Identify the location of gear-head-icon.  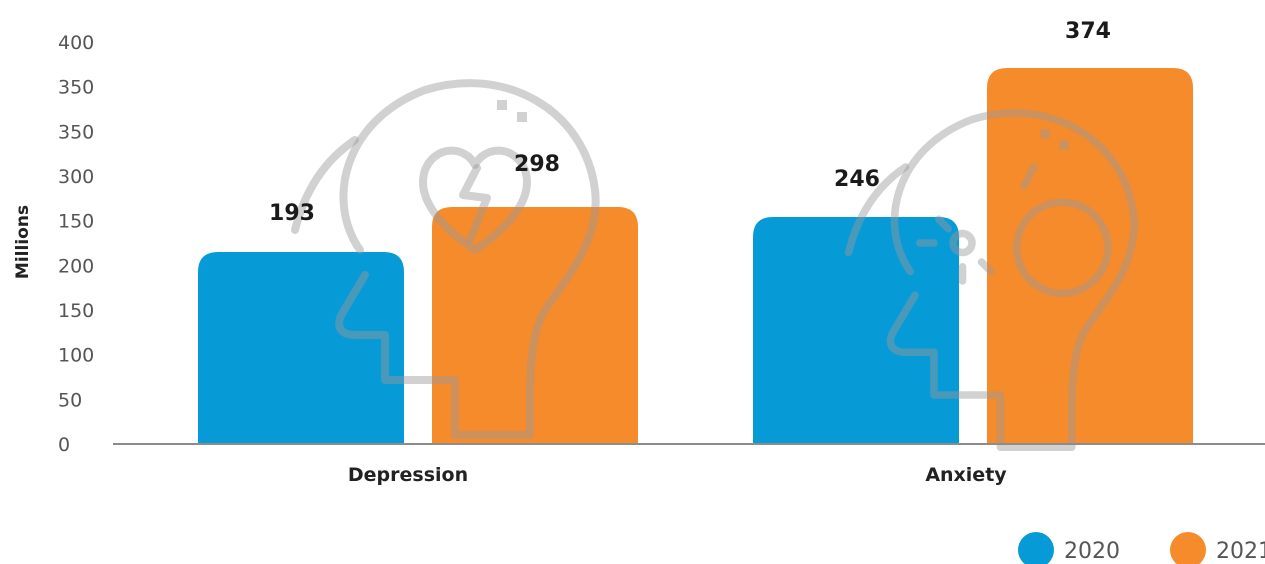
(991, 280).